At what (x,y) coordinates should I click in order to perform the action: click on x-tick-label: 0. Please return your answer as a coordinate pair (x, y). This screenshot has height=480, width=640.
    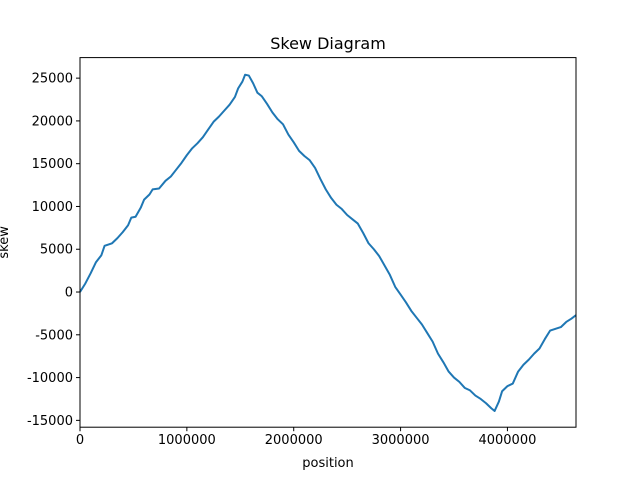
    Looking at the image, I should click on (80, 440).